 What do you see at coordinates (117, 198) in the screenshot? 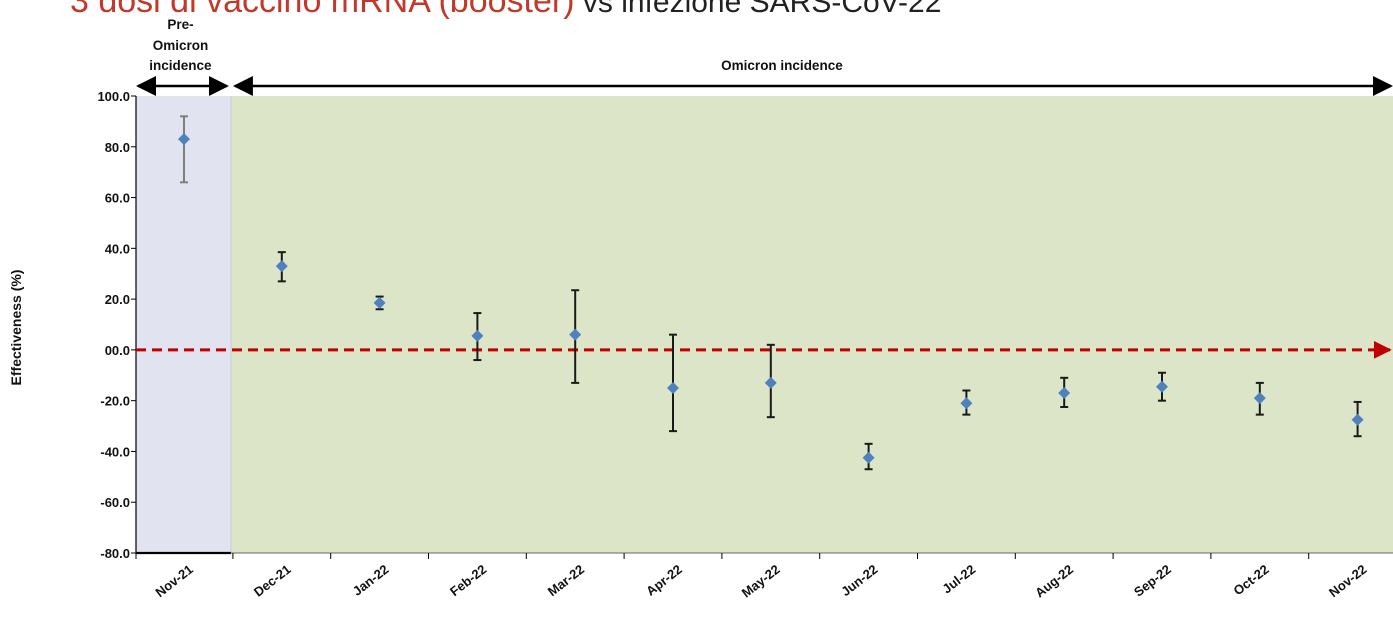
I see `y-tick-label: 60.0` at bounding box center [117, 198].